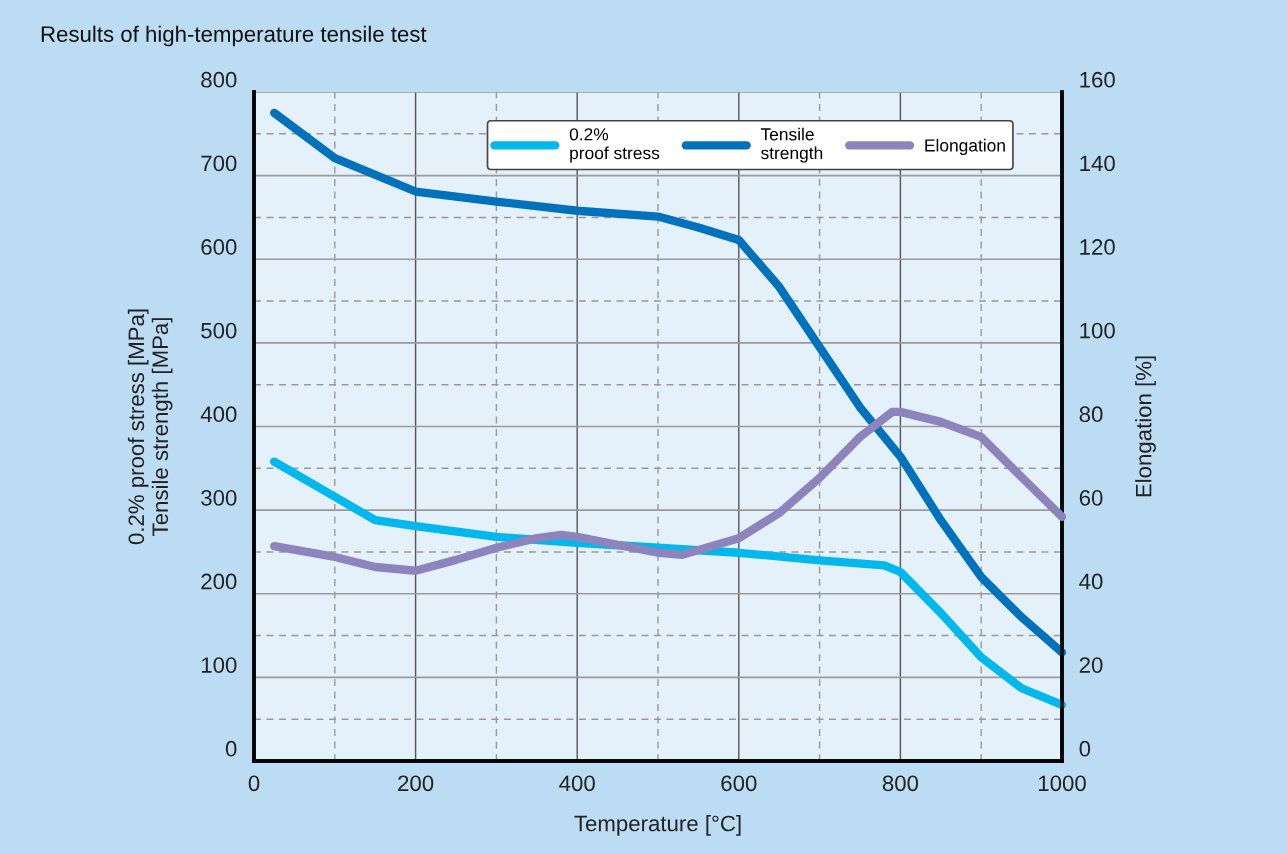 Image resolution: width=1287 pixels, height=854 pixels. What do you see at coordinates (1097, 163) in the screenshot?
I see `y2-tick-label: 140` at bounding box center [1097, 163].